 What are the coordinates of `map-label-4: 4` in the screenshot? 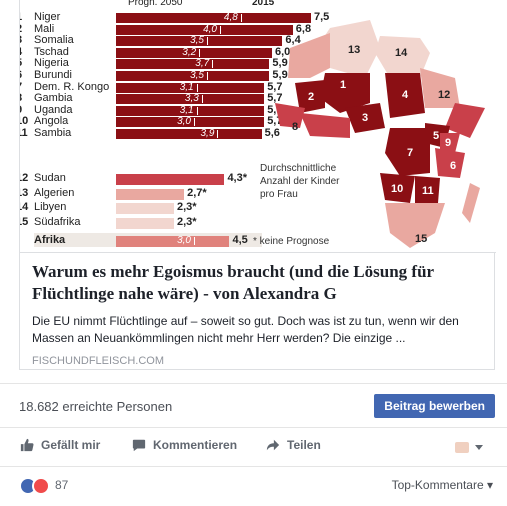 It's located at (405, 95).